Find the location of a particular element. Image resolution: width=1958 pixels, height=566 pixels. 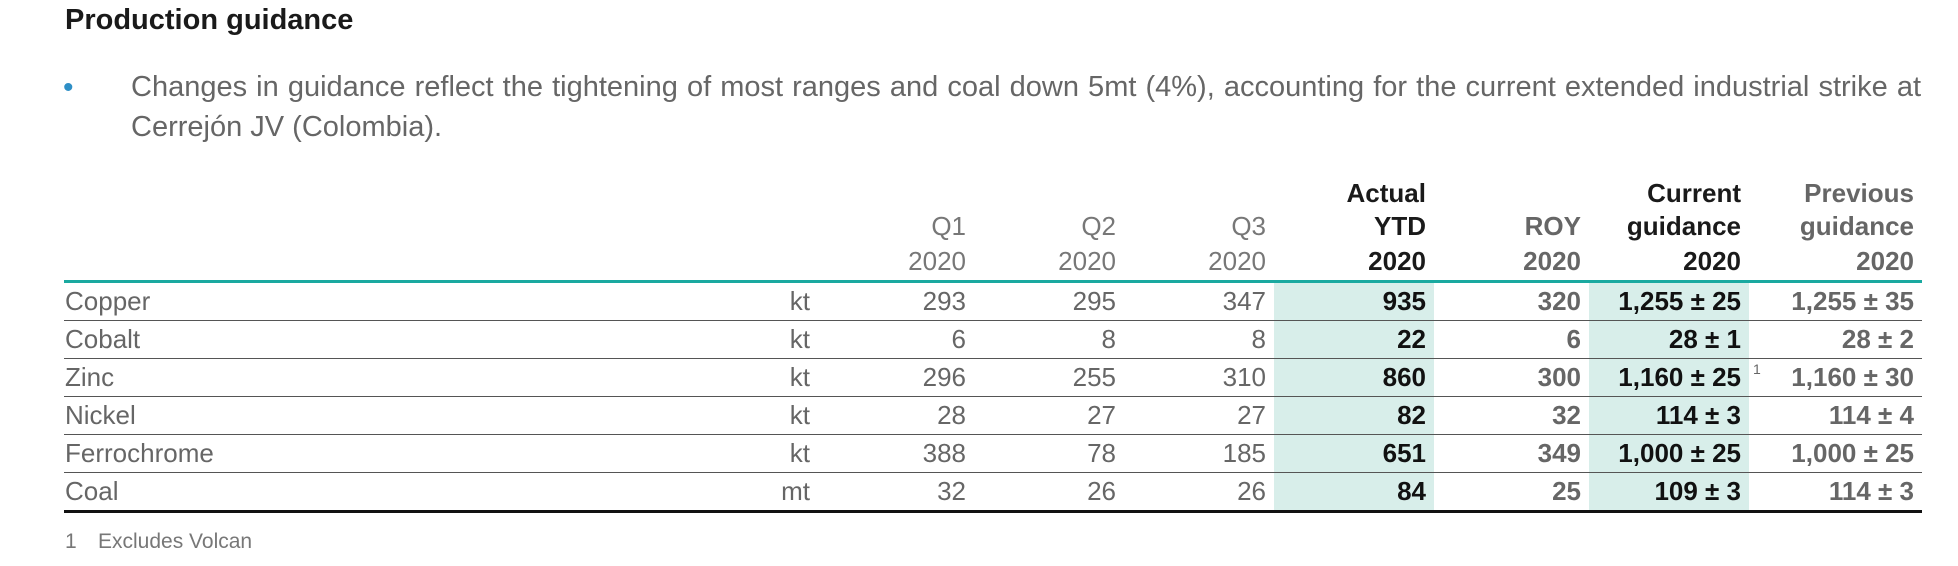

header-roy-year: 2020 is located at coordinates (1511, 263).